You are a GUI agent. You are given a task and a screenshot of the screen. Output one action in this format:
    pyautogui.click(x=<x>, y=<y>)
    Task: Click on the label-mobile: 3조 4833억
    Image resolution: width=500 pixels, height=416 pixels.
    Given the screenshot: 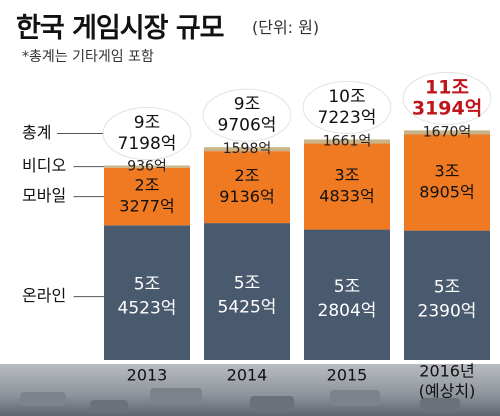 What is the action you would take?
    pyautogui.click(x=346, y=186)
    